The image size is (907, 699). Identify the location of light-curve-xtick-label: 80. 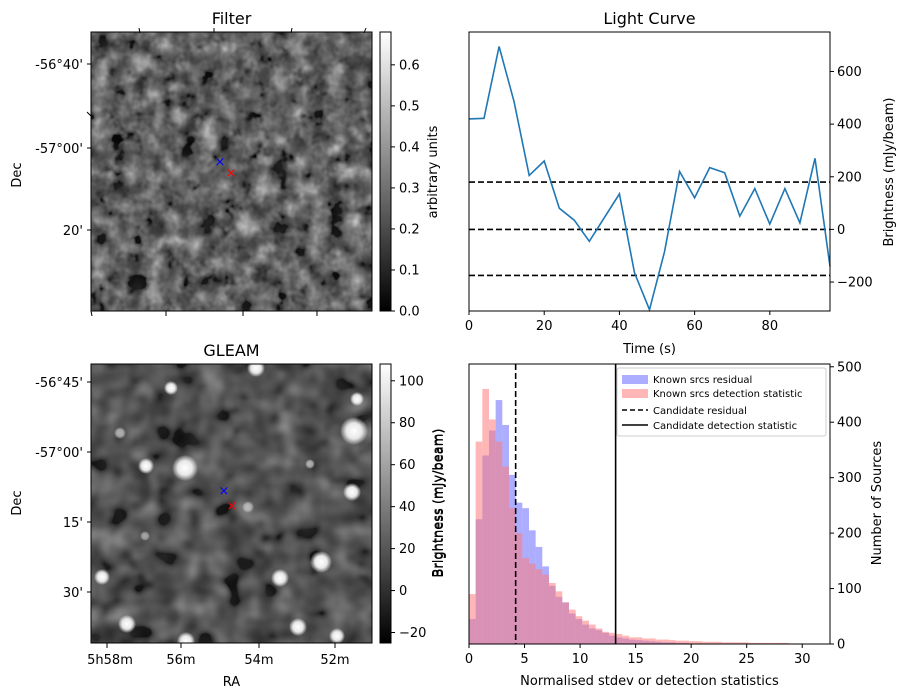
(770, 326).